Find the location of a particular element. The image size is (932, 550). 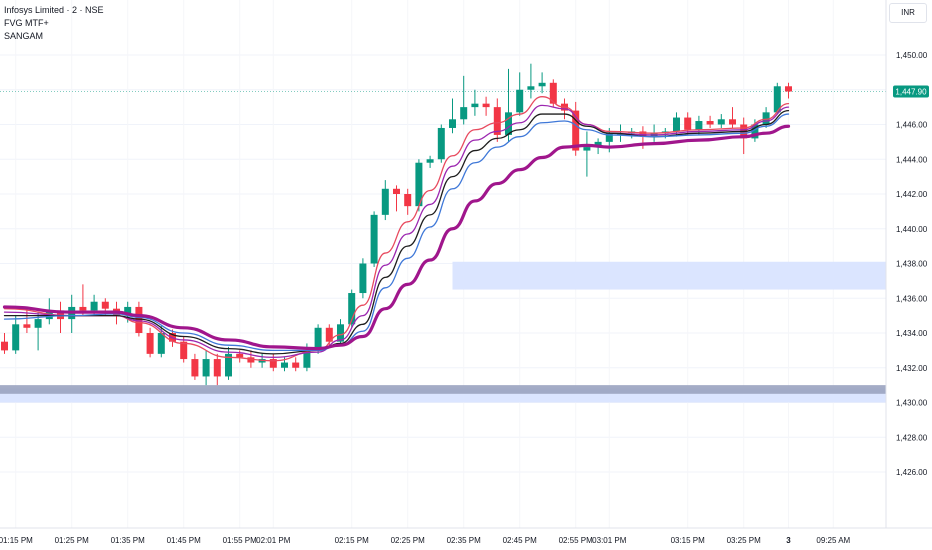

x-tick-label: 01:35 PM is located at coordinates (128, 540).